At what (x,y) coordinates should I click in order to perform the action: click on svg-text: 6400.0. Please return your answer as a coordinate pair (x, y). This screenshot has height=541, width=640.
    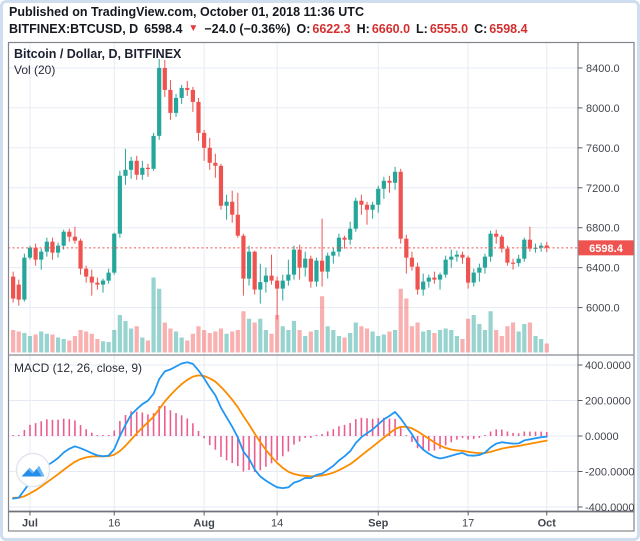
    Looking at the image, I should click on (603, 269).